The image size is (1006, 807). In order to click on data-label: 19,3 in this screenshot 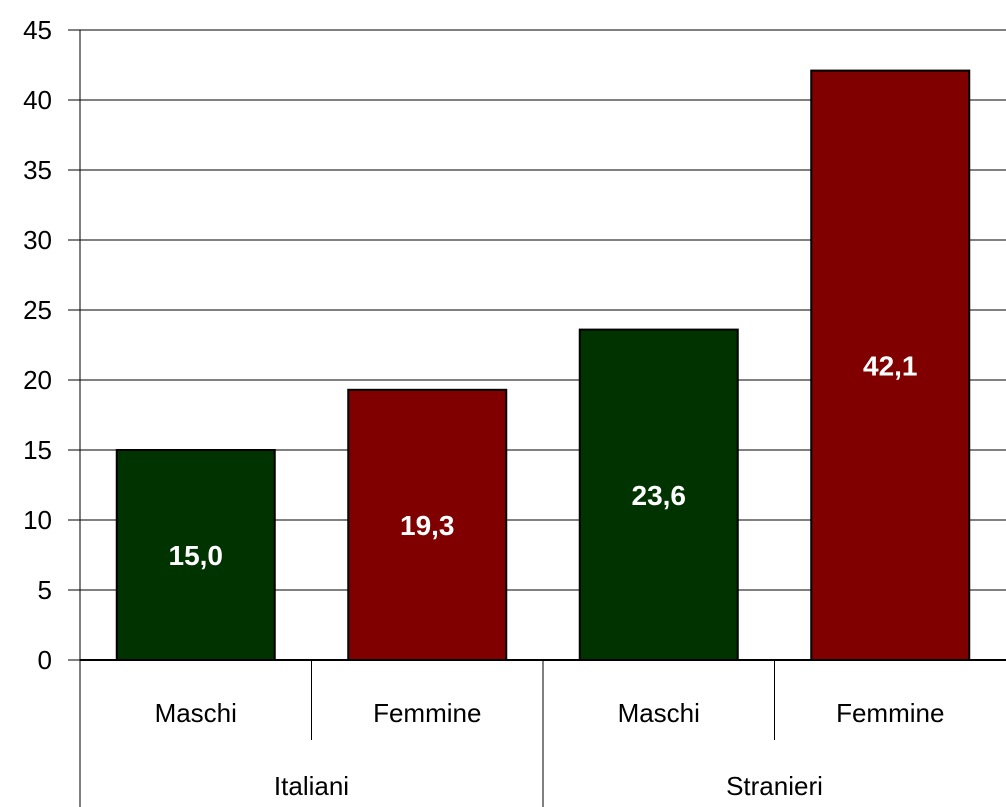, I will do `click(427, 525)`.